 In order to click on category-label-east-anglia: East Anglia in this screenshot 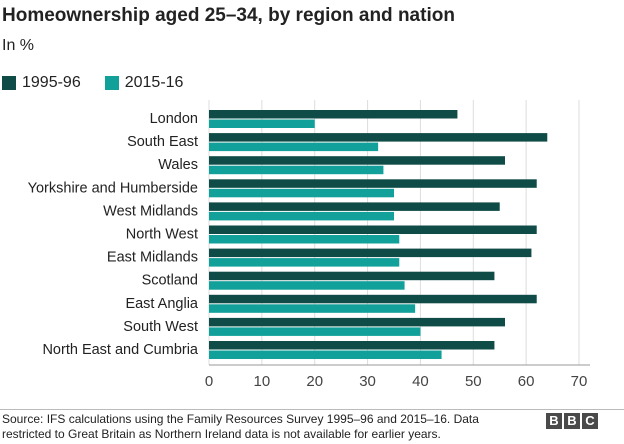, I will do `click(161, 304)`.